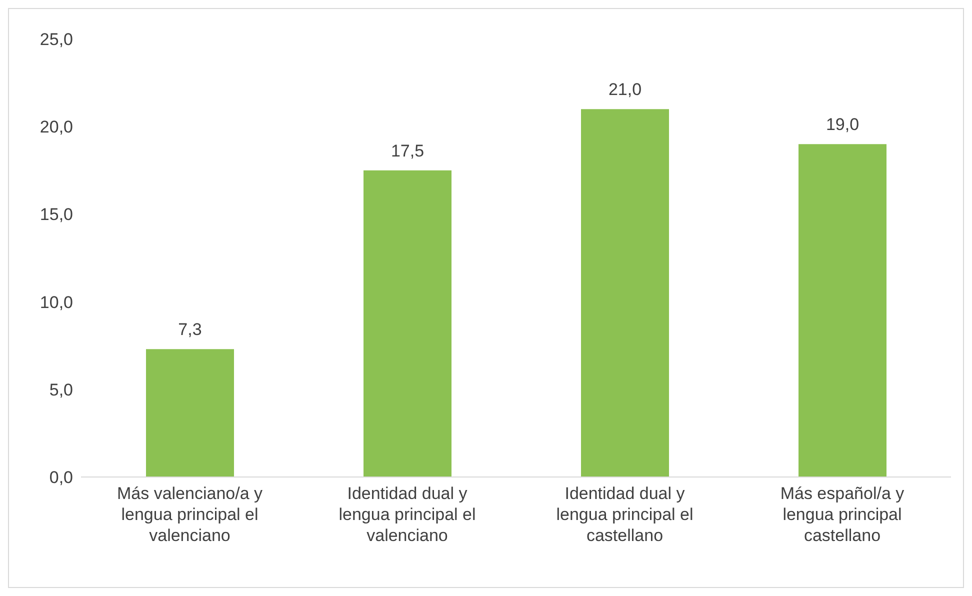 The image size is (972, 596). I want to click on data-label: 19,0, so click(843, 124).